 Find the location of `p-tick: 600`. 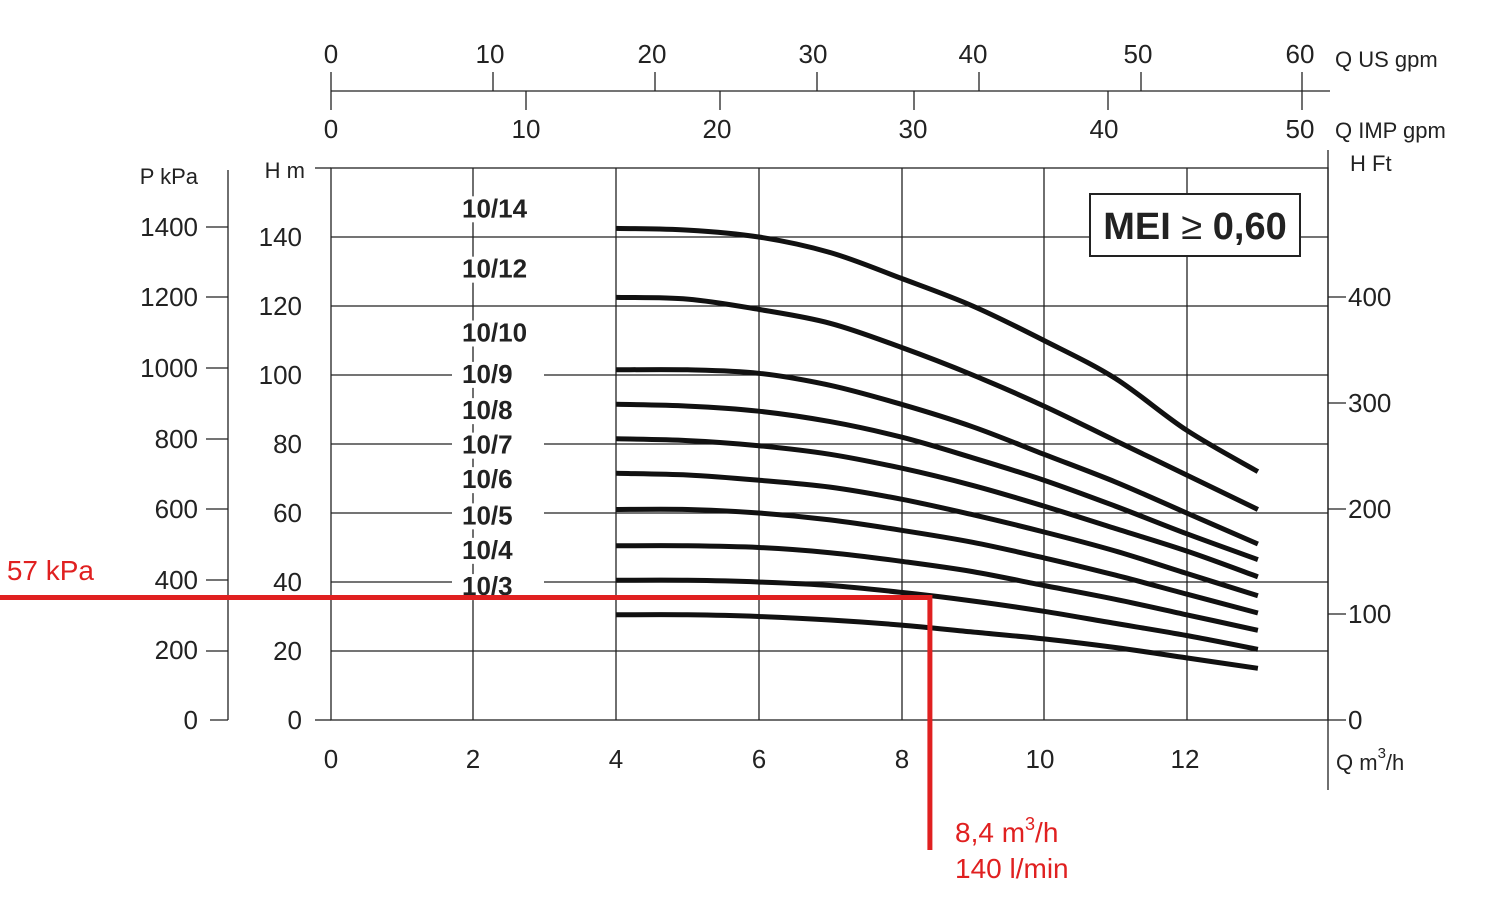

p-tick: 600 is located at coordinates (176, 509).